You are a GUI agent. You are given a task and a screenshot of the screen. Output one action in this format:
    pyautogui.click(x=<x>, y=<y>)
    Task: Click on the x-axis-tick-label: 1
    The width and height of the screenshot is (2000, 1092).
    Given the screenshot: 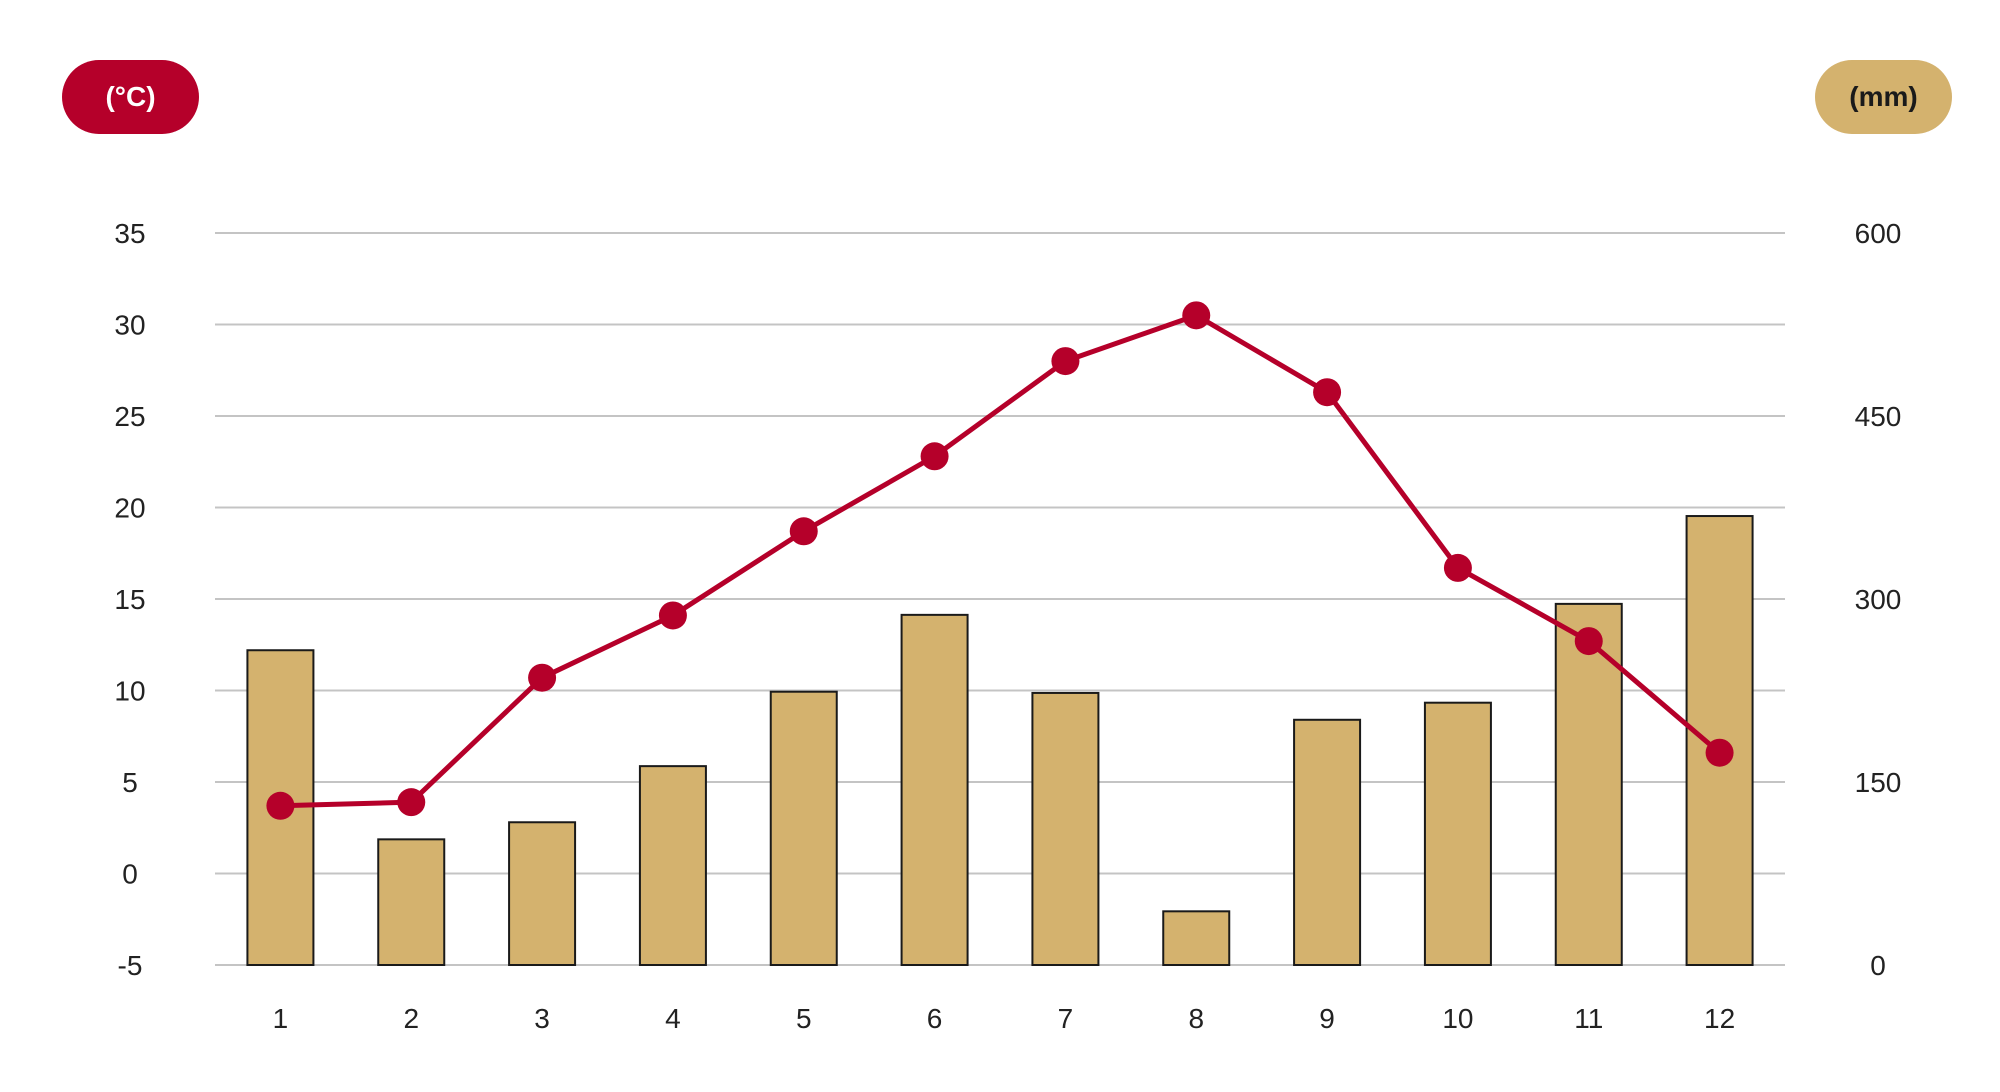 What is the action you would take?
    pyautogui.click(x=281, y=1018)
    